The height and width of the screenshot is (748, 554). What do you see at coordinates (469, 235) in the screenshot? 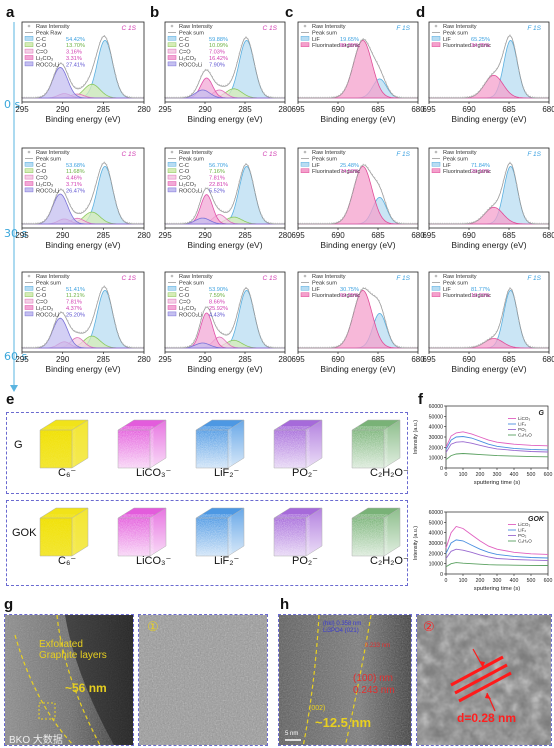
I see `xps-tick-label: 690` at bounding box center [469, 235].